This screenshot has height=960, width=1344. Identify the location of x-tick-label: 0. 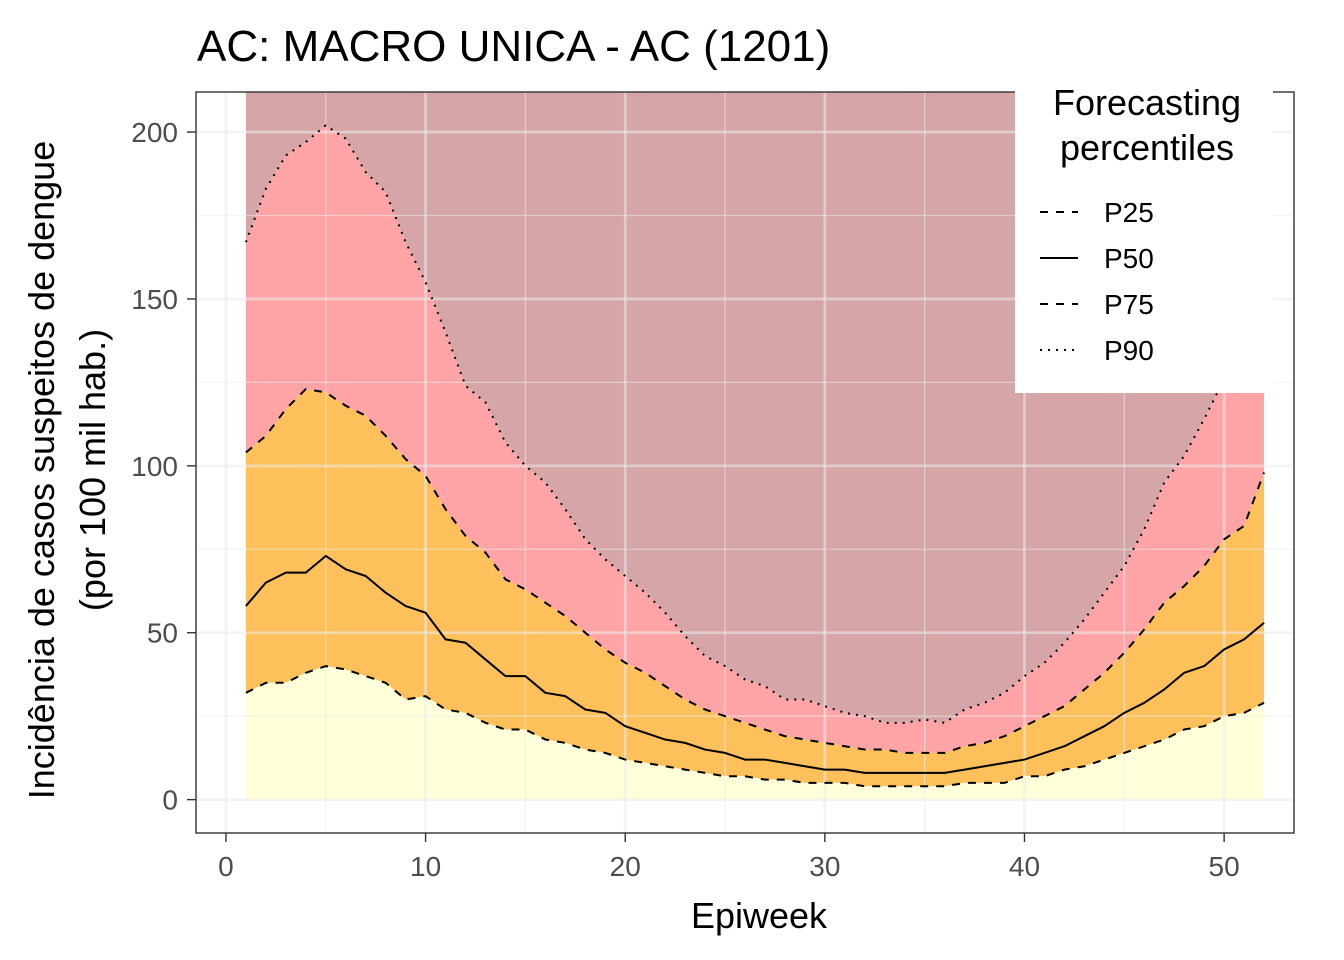
(226, 866).